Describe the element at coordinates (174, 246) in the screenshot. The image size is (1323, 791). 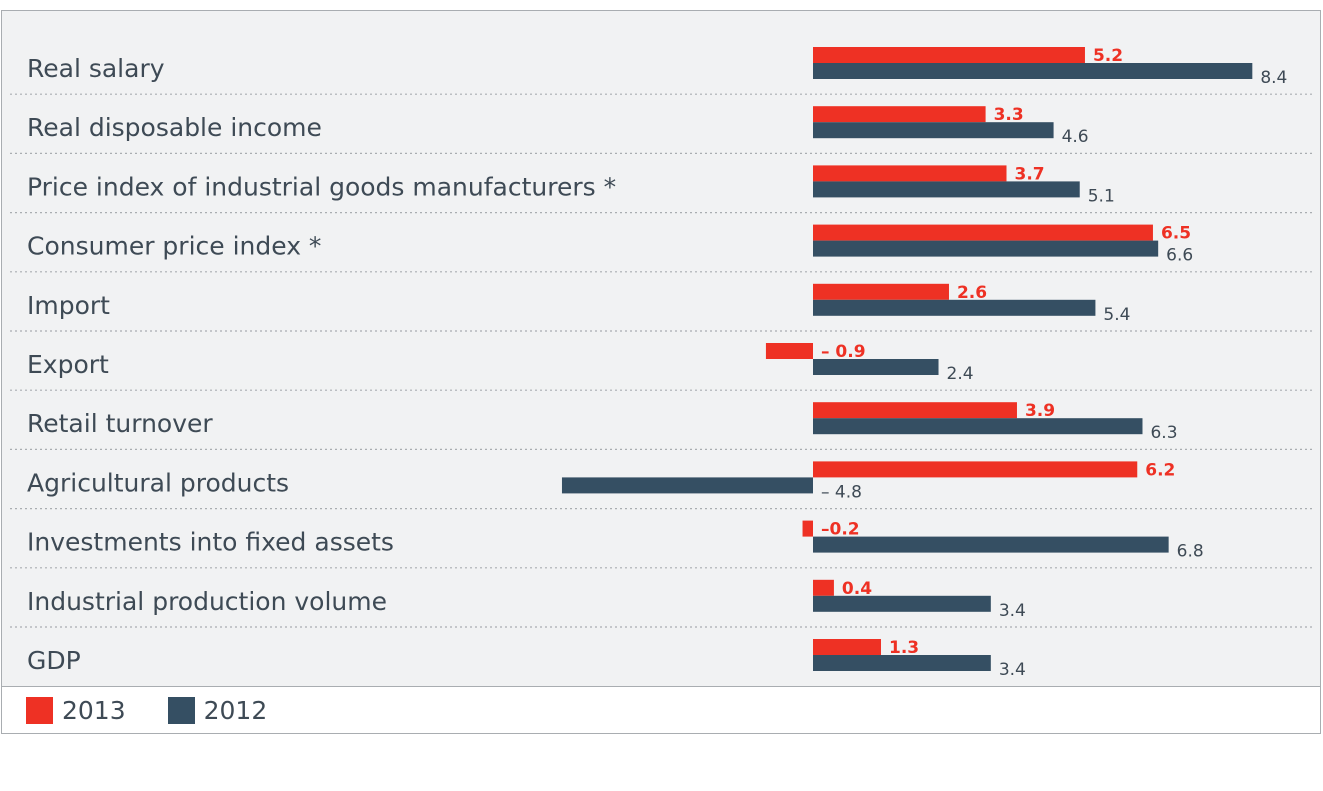
I see `category-label: Consumer price index *` at that location.